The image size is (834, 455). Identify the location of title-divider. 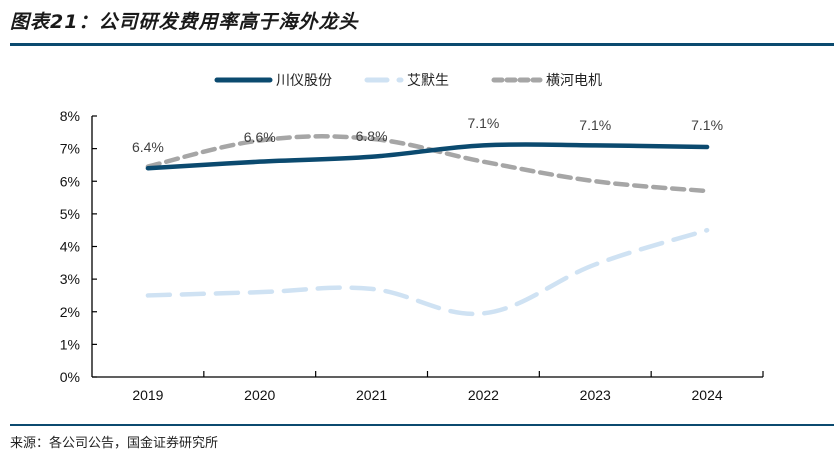
(422, 44).